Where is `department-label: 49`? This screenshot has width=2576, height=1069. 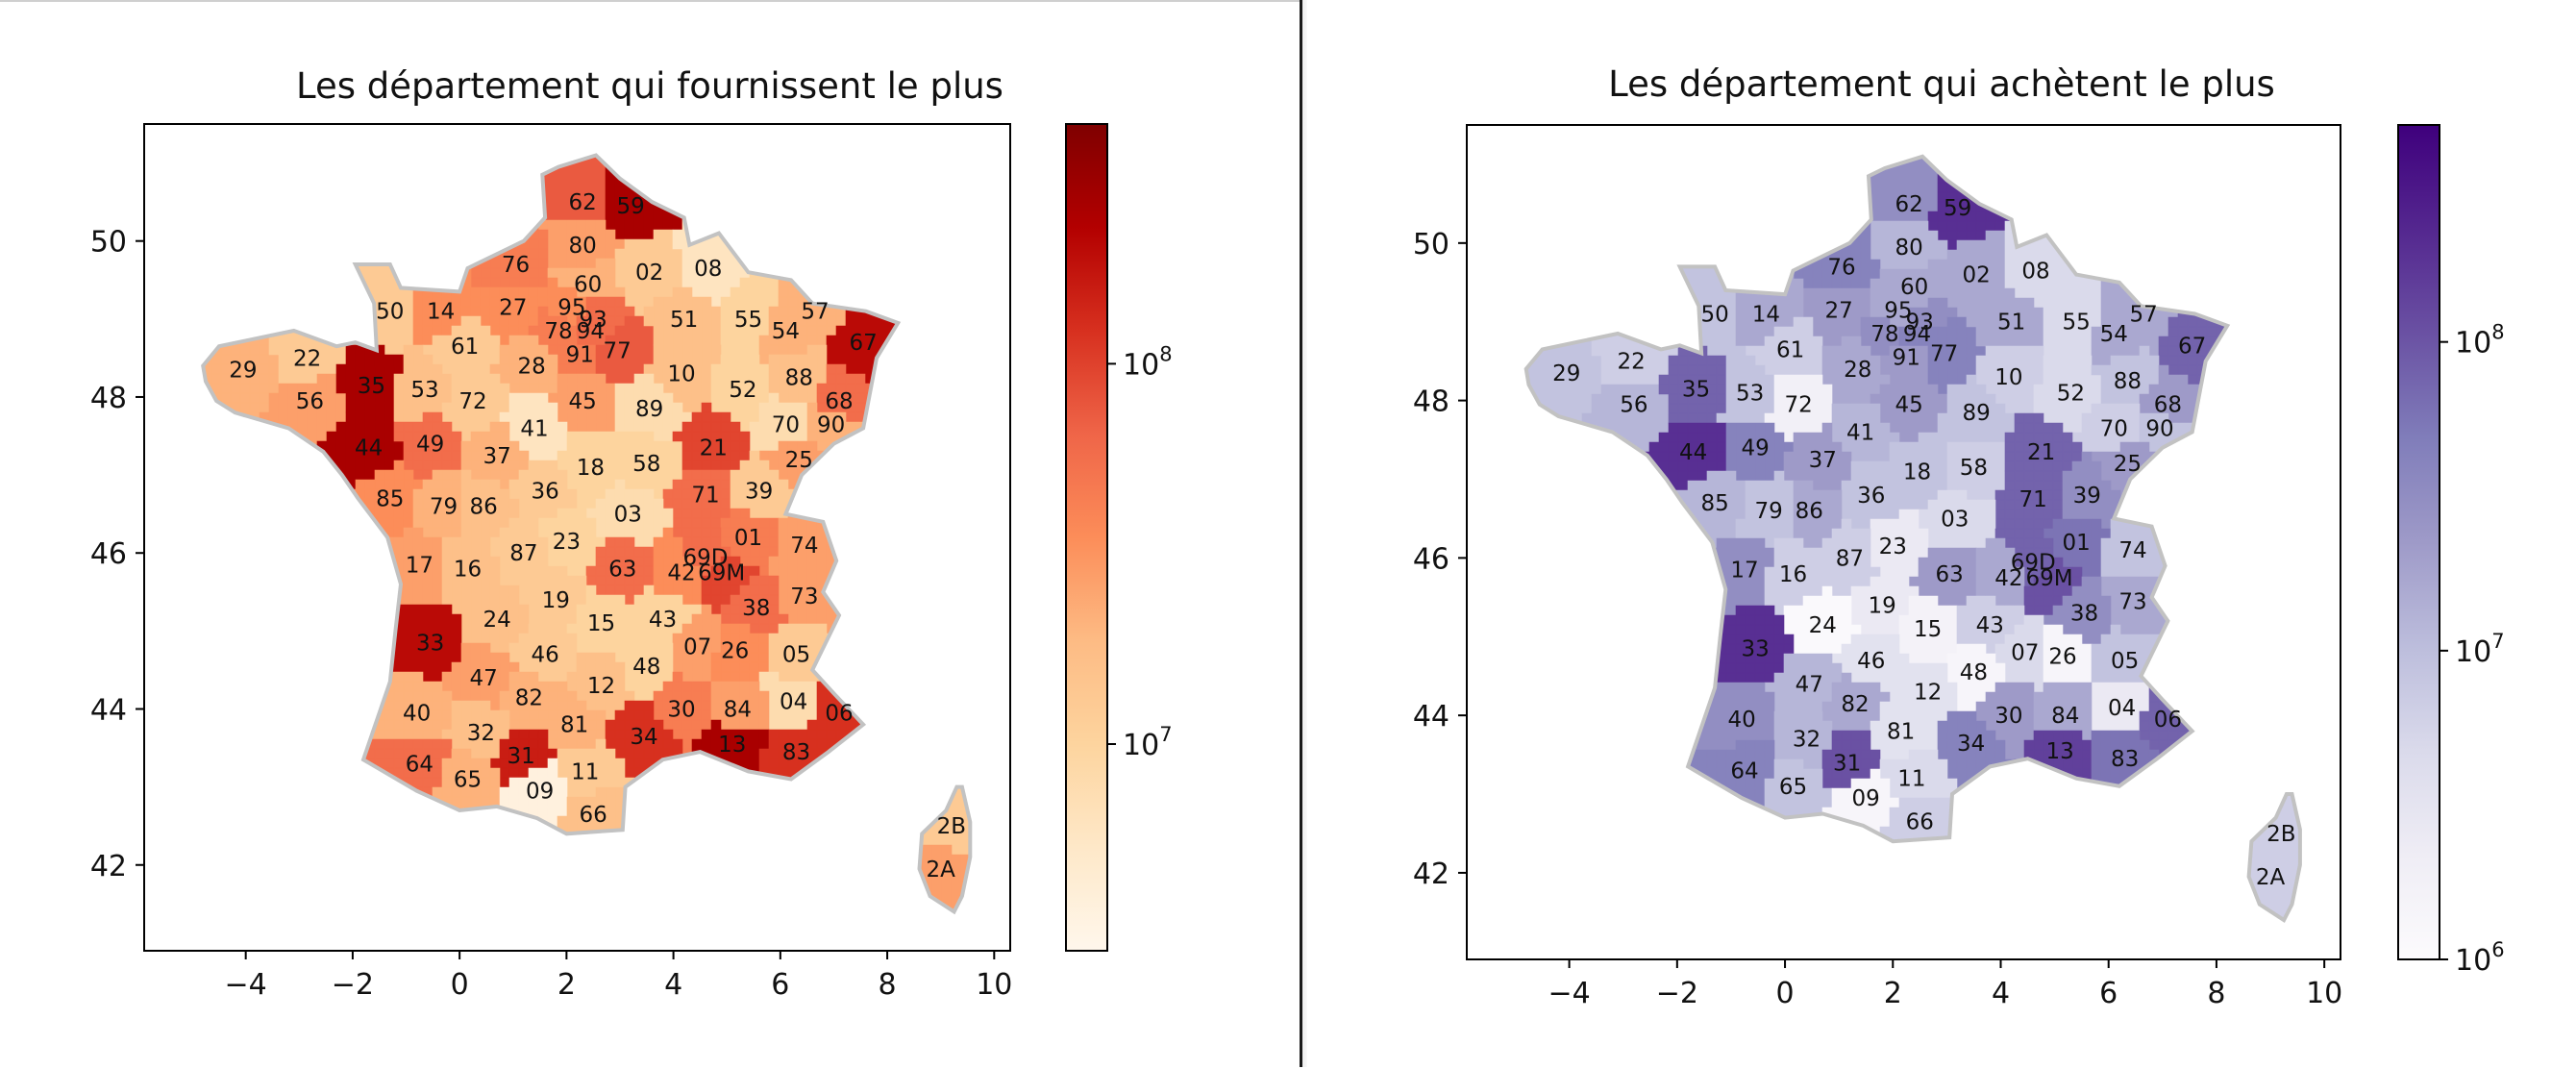 department-label: 49 is located at coordinates (430, 445).